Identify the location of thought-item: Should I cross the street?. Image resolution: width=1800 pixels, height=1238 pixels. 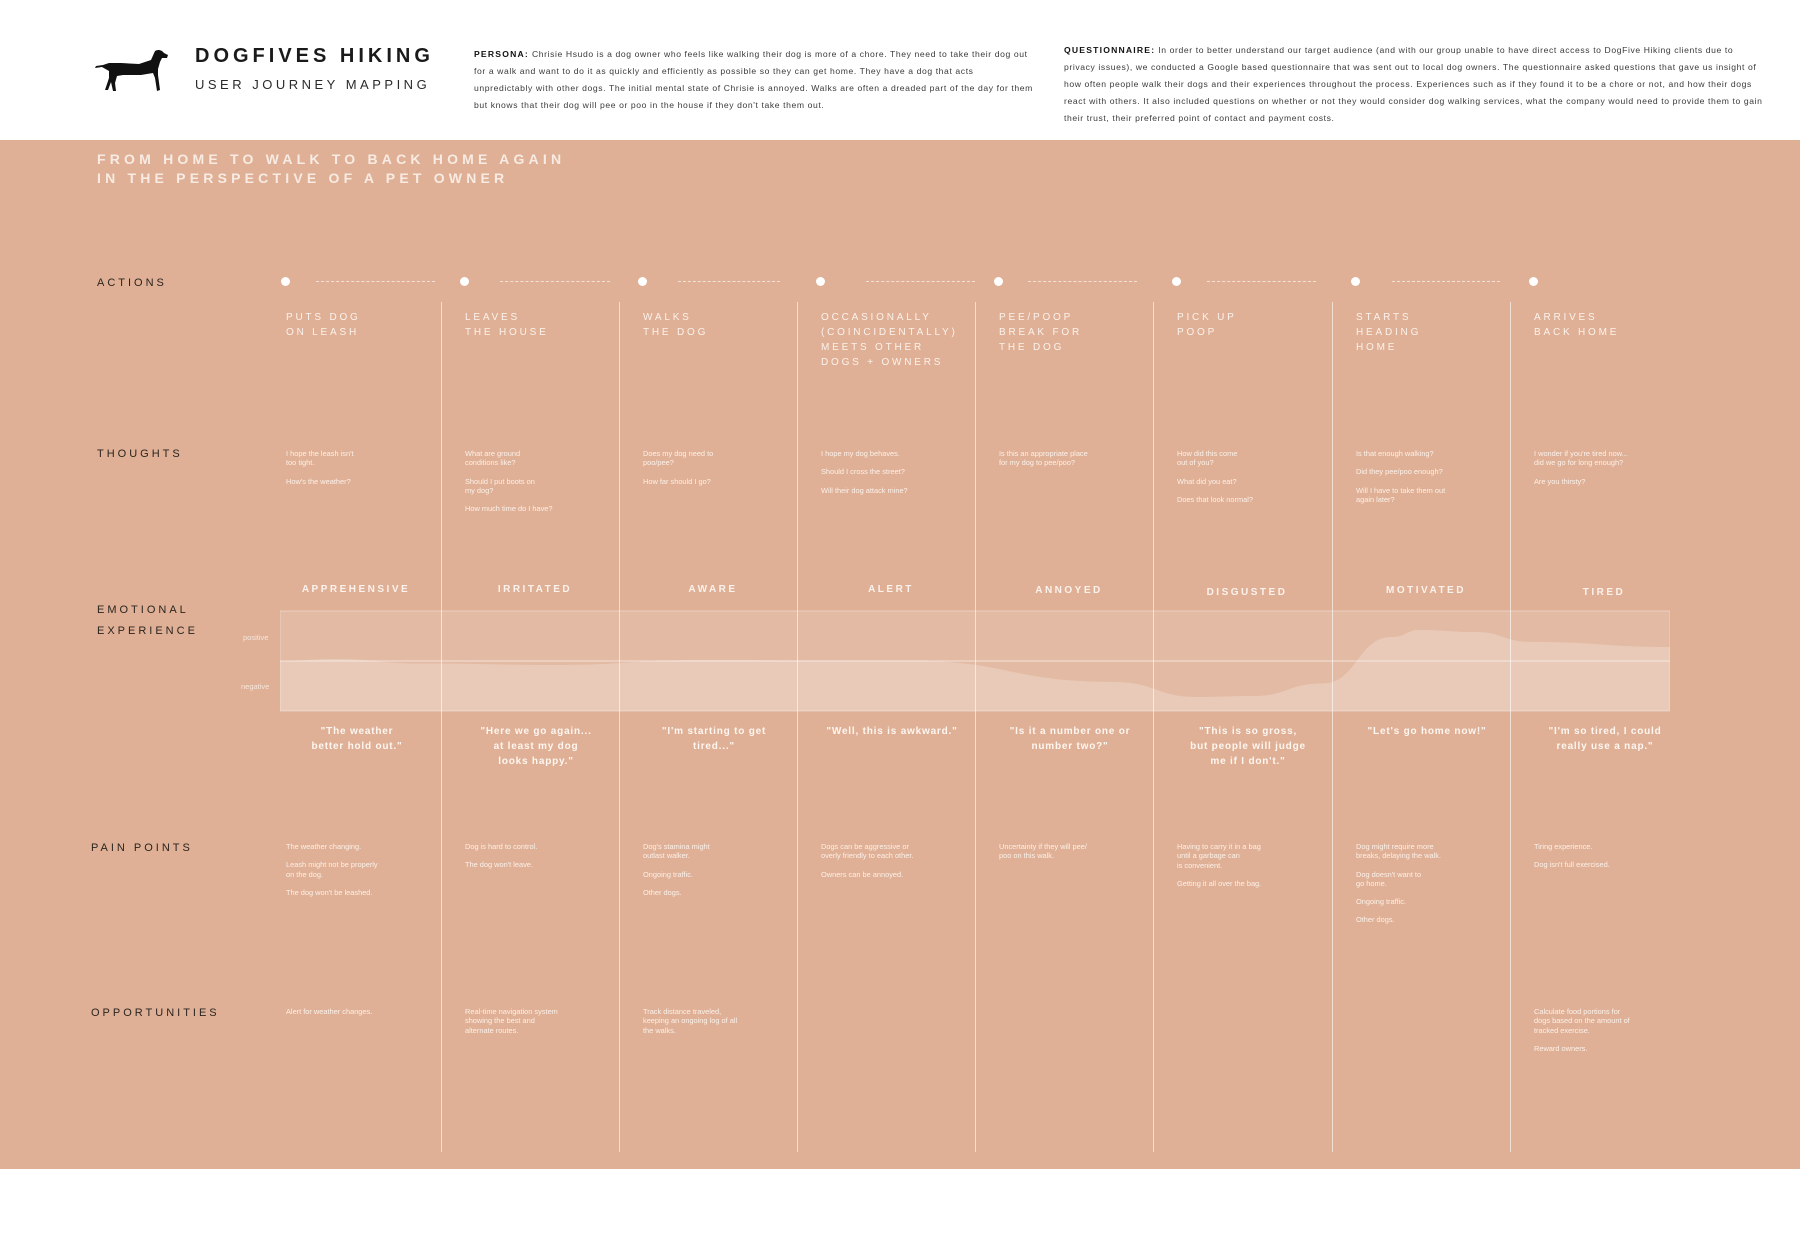
(863, 472).